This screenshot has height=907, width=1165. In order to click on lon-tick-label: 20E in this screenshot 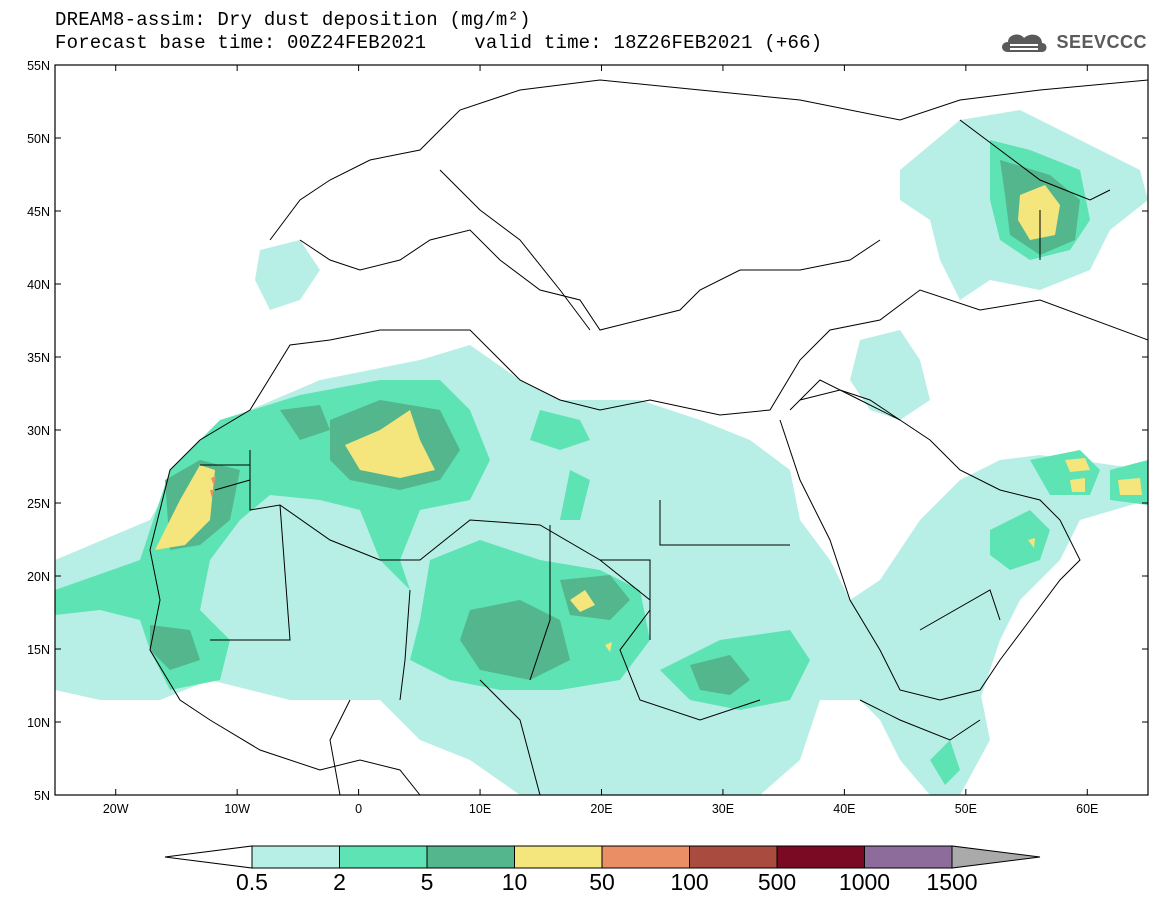, I will do `click(601, 809)`.